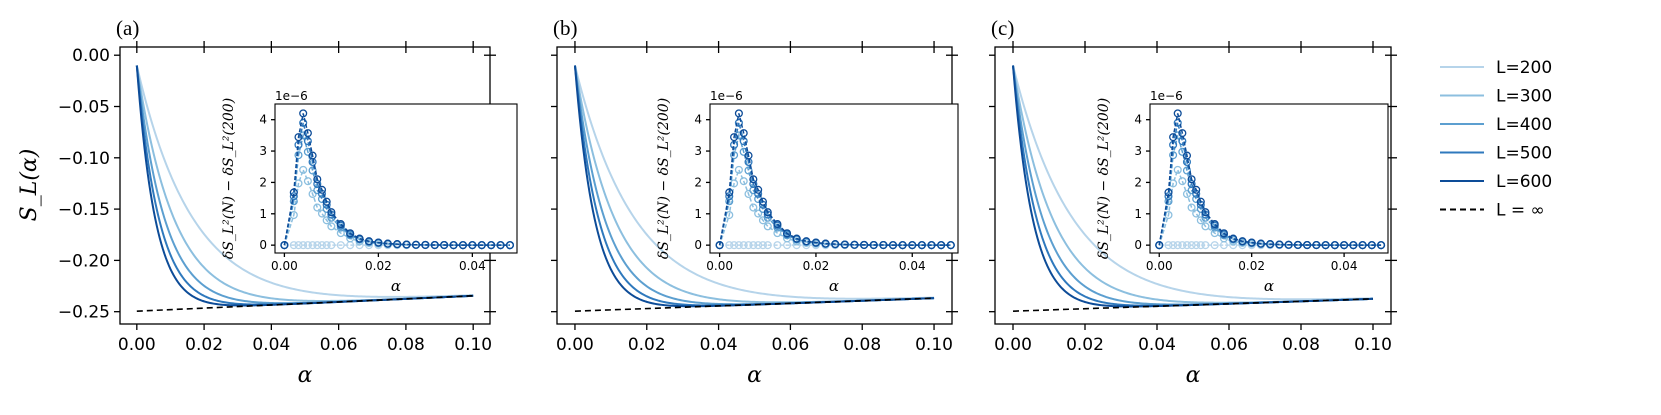 This screenshot has height=415, width=1661. What do you see at coordinates (565, 28) in the screenshot?
I see `panel-label: (b)` at bounding box center [565, 28].